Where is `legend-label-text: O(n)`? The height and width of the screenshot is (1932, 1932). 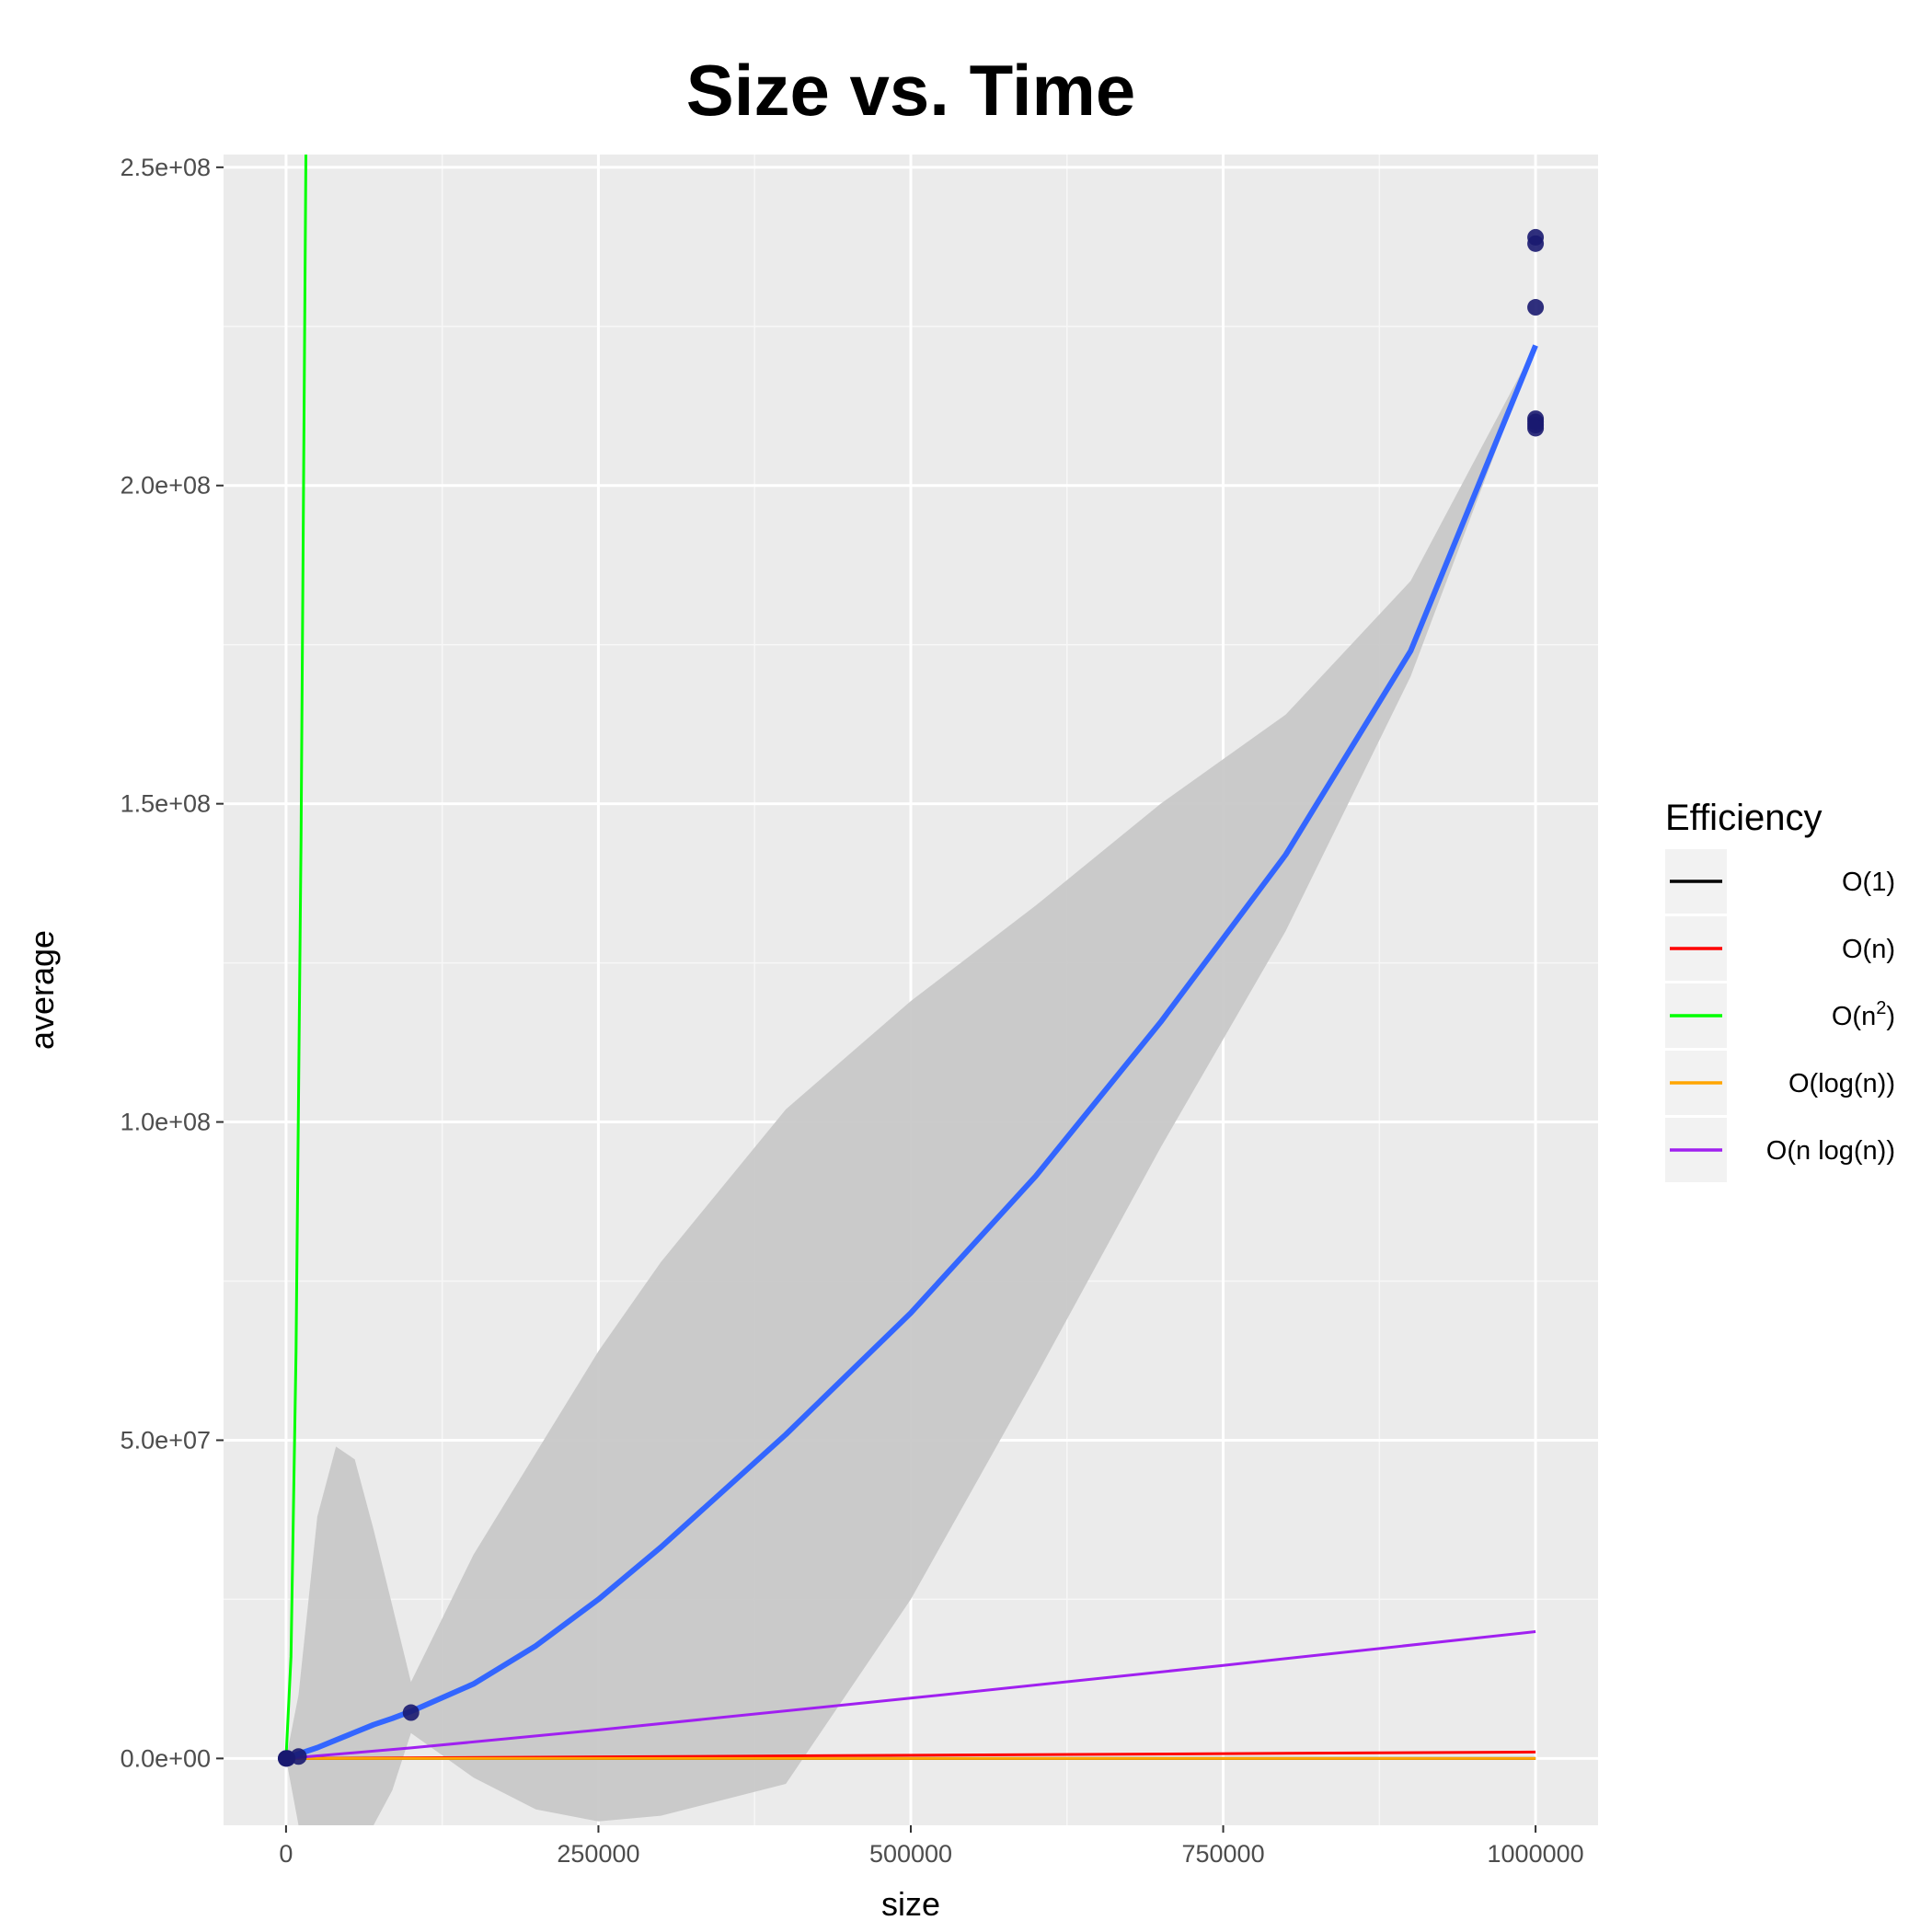
legend-label-text: O(n) is located at coordinates (1868, 949).